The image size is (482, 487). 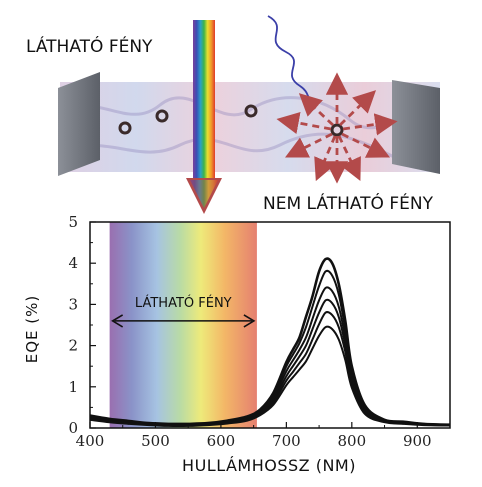 I want to click on left-wall, so click(x=79, y=124).